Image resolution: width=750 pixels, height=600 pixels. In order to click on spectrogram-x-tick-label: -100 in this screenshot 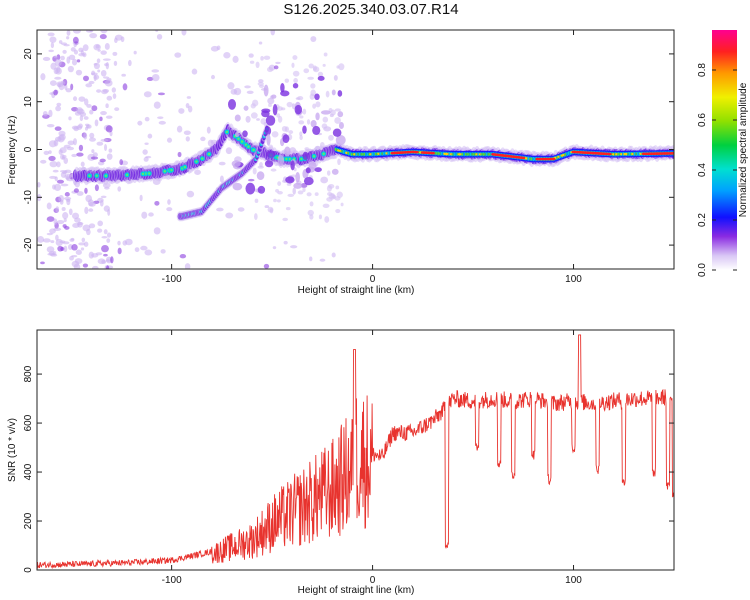, I will do `click(172, 279)`.